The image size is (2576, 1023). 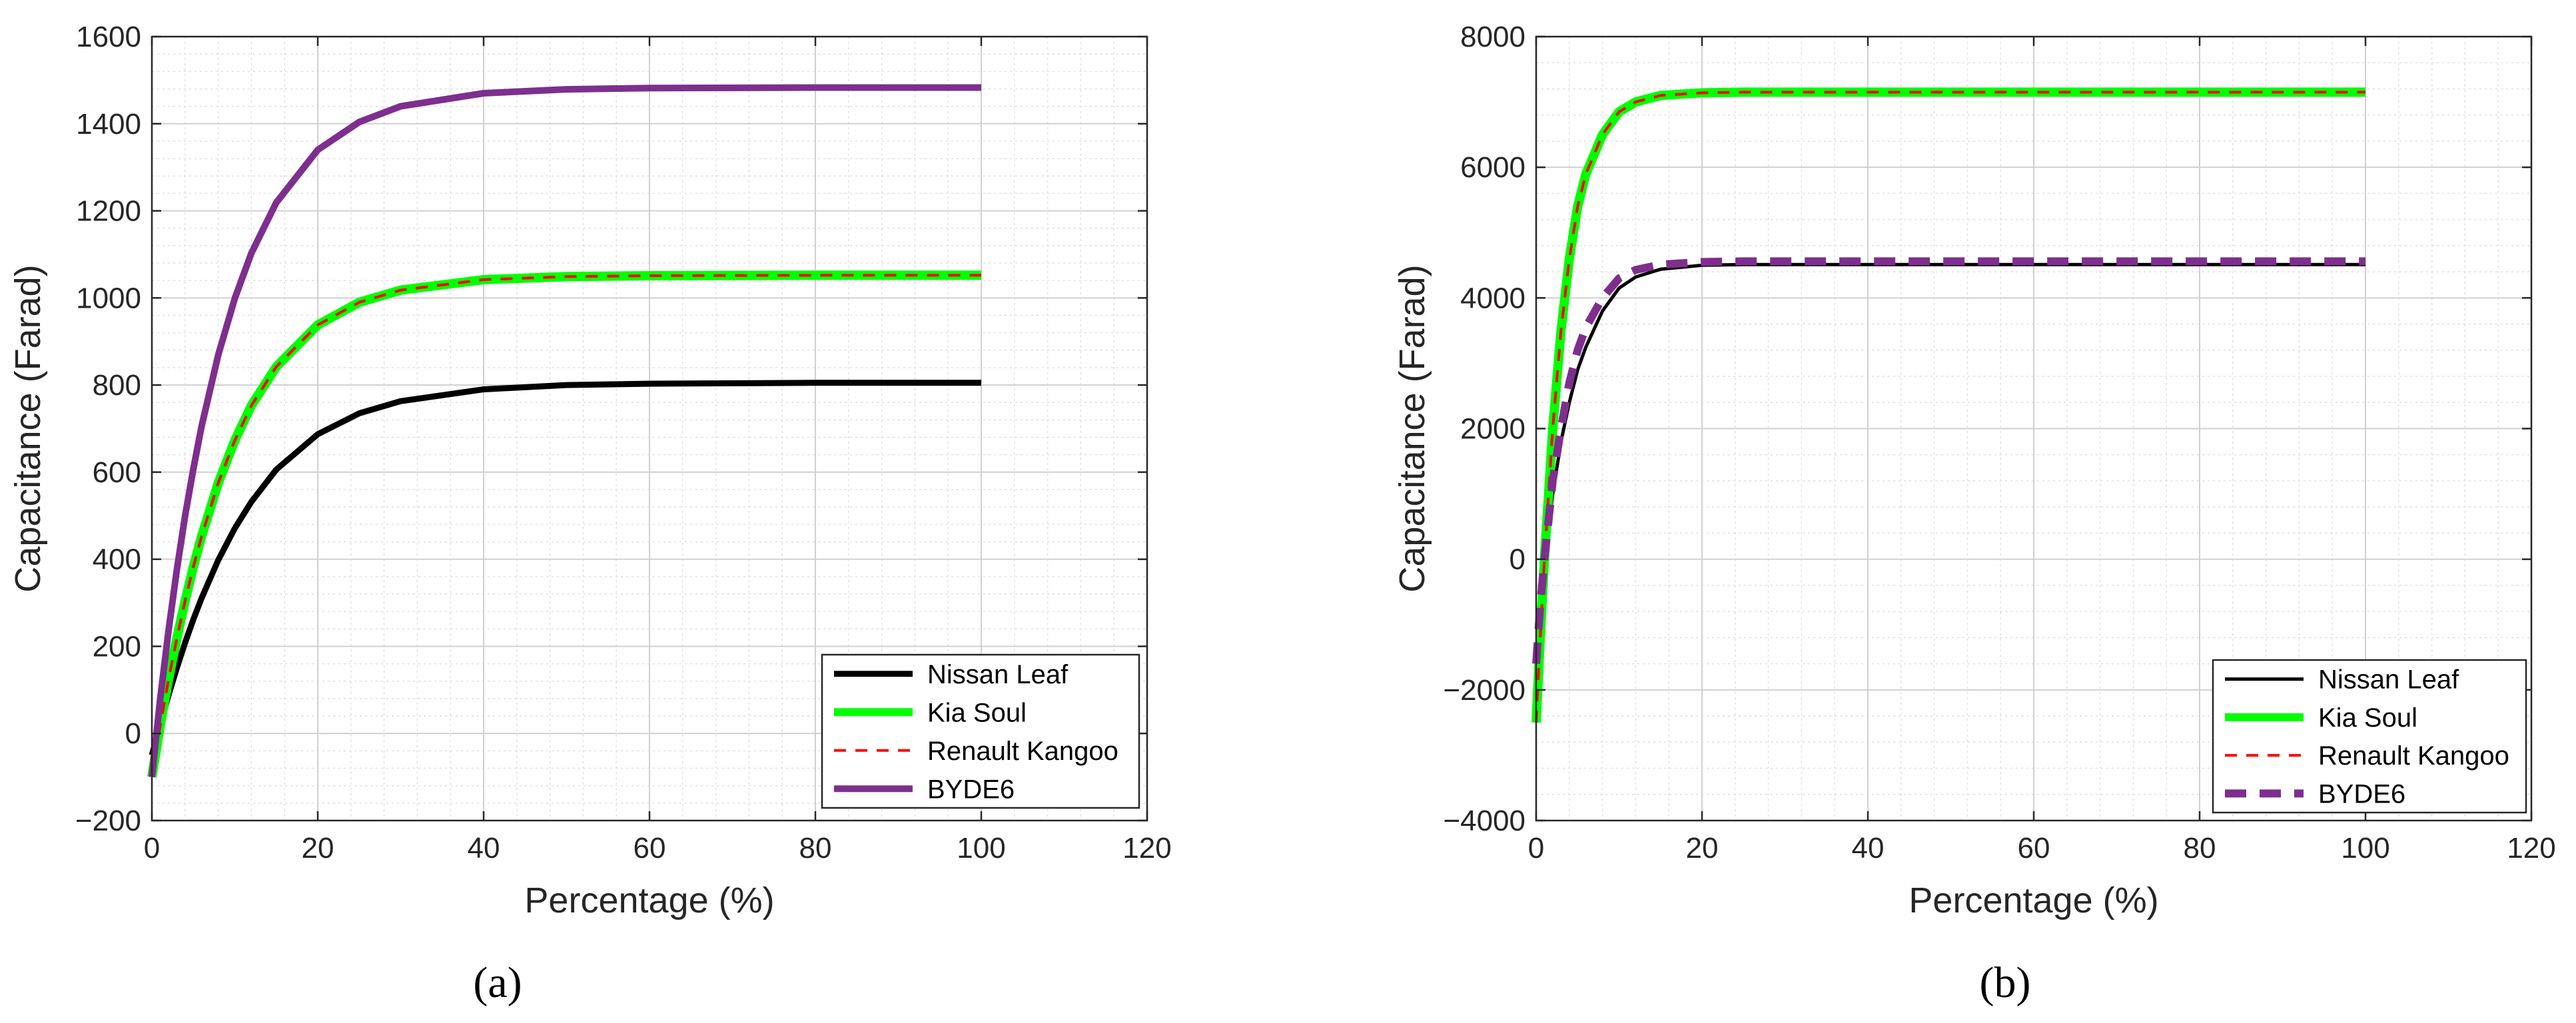 What do you see at coordinates (109, 124) in the screenshot?
I see `y-tick-label: 1400` at bounding box center [109, 124].